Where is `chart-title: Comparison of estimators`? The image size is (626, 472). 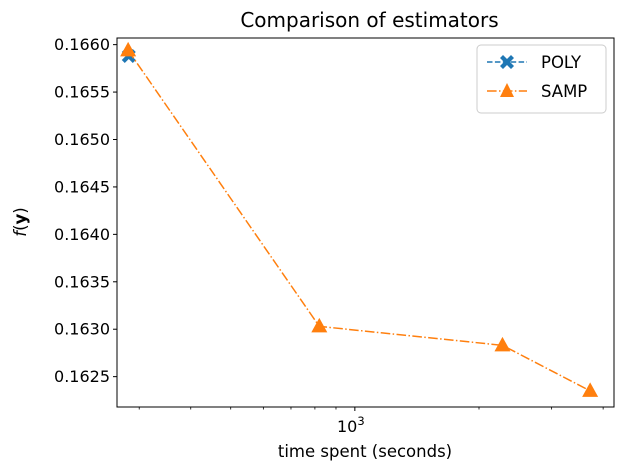
chart-title: Comparison of estimators is located at coordinates (369, 20).